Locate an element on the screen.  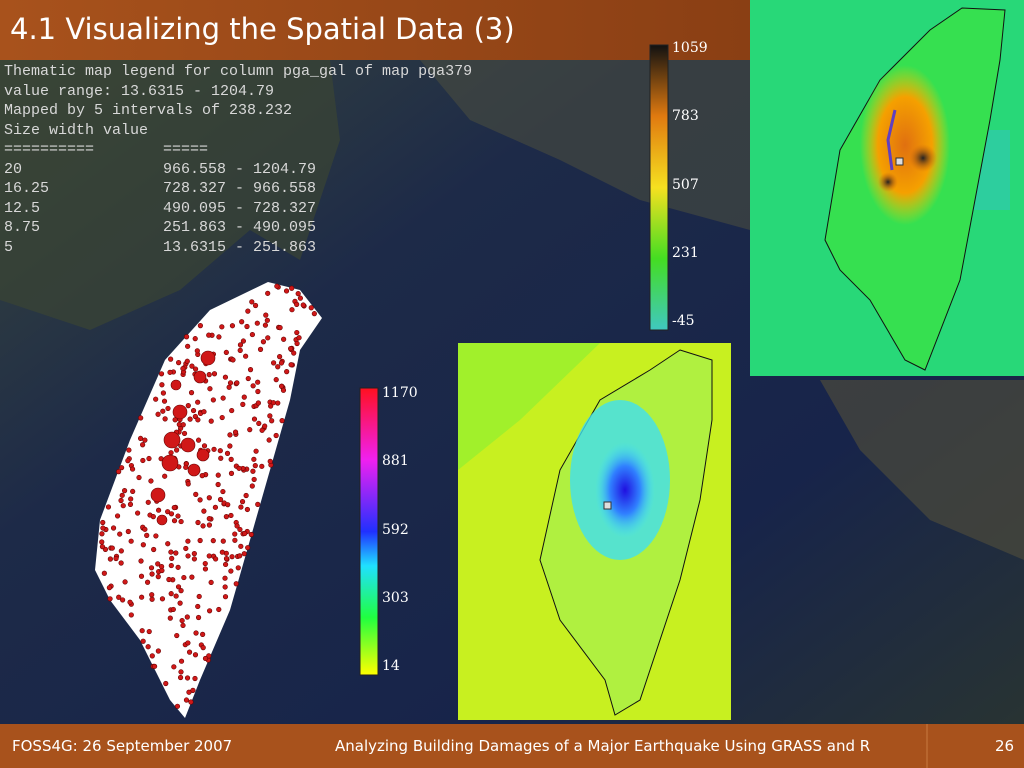
hot-spot is located at coordinates (888, 182).